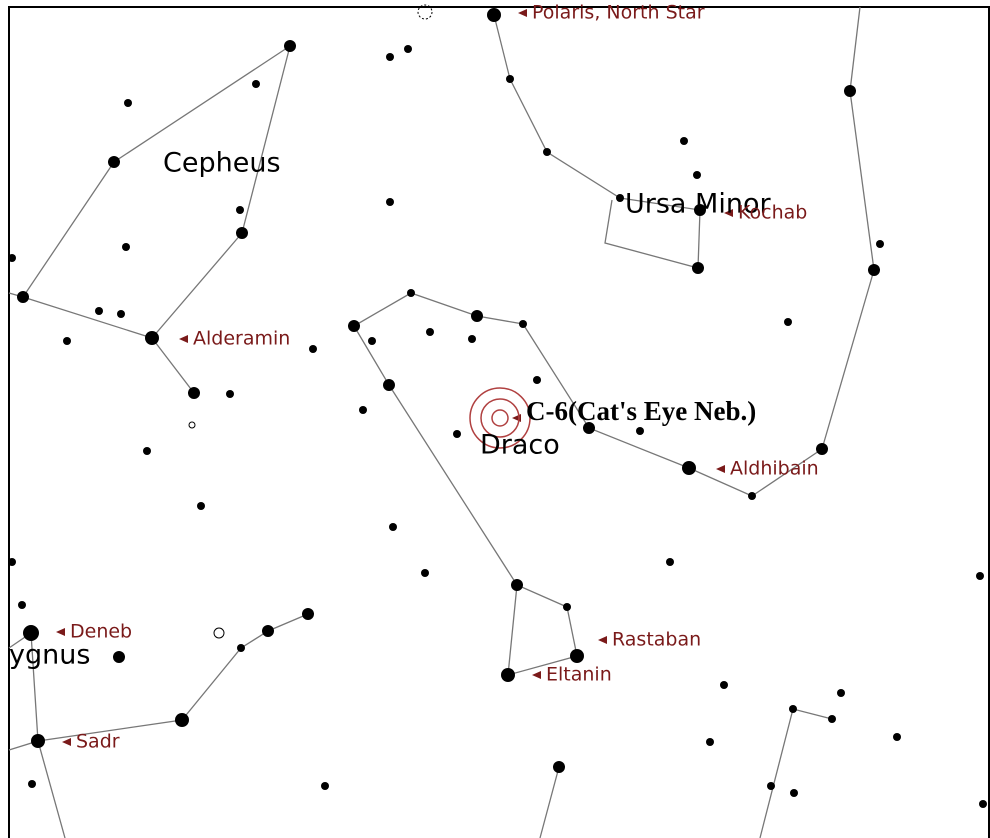  I want to click on cygnus-line, so click(169, 677).